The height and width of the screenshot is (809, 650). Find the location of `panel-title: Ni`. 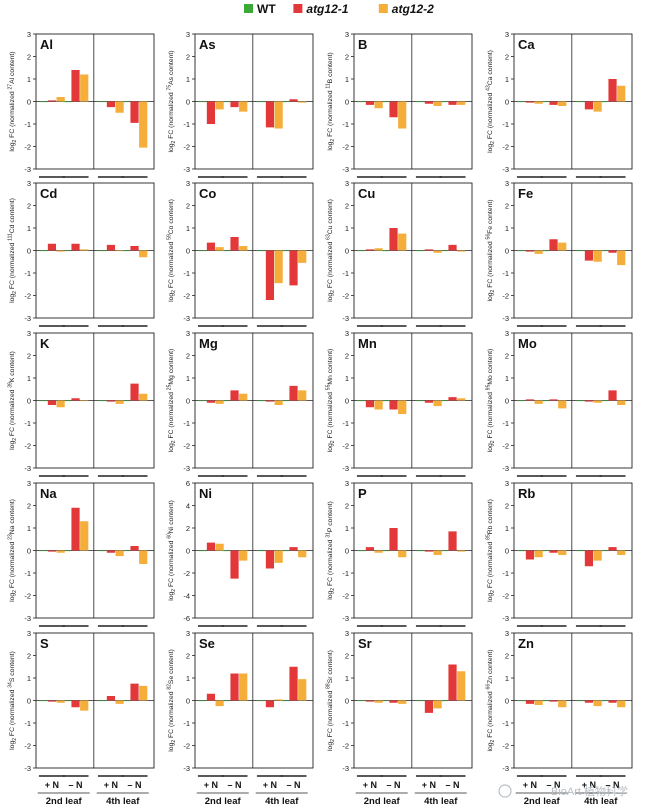

panel-title: Ni is located at coordinates (205, 493).